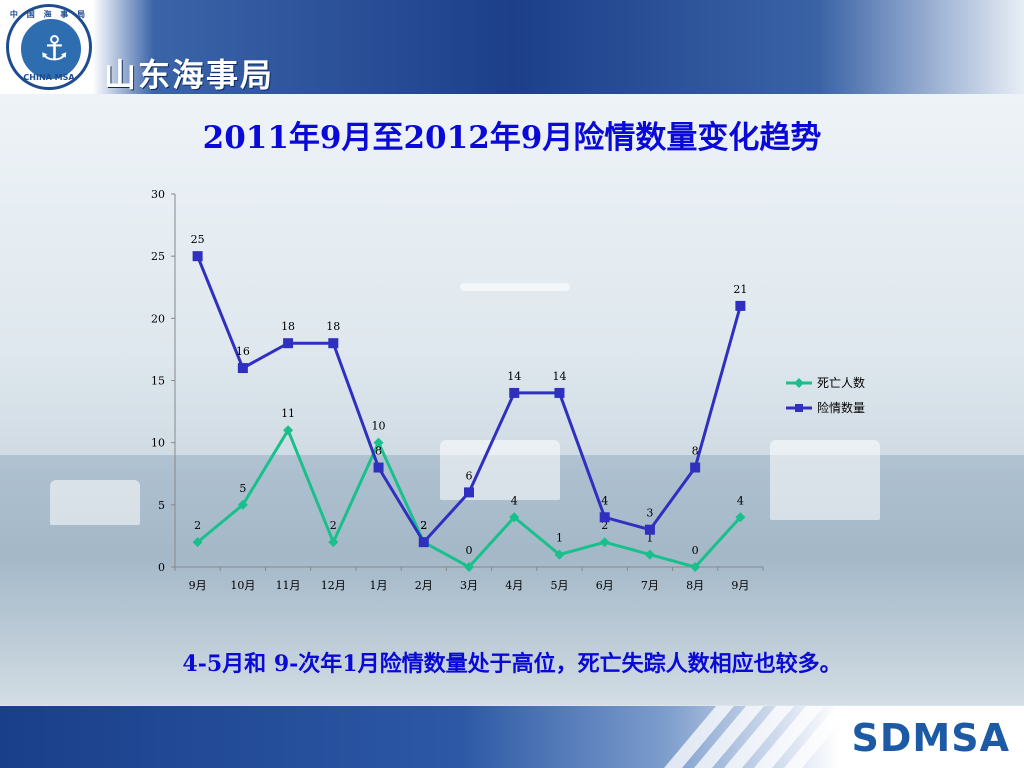 This screenshot has width=1024, height=768. Describe the element at coordinates (841, 382) in the screenshot. I see `legend-label: 死亡人数` at that location.